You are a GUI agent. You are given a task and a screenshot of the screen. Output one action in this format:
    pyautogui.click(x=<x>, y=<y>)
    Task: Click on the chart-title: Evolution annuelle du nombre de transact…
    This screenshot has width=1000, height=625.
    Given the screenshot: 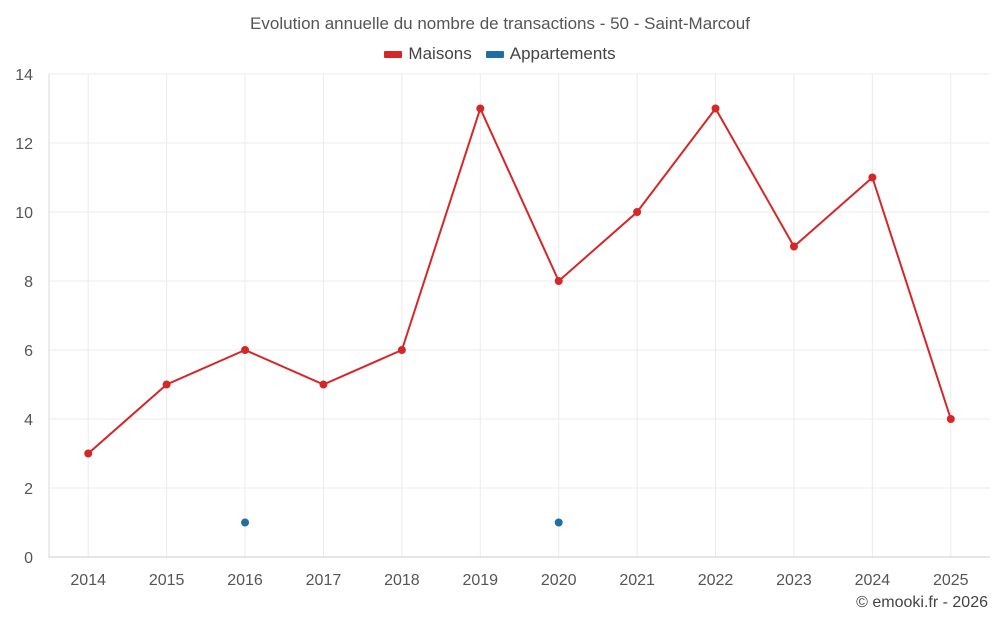 What is the action you would take?
    pyautogui.click(x=500, y=23)
    